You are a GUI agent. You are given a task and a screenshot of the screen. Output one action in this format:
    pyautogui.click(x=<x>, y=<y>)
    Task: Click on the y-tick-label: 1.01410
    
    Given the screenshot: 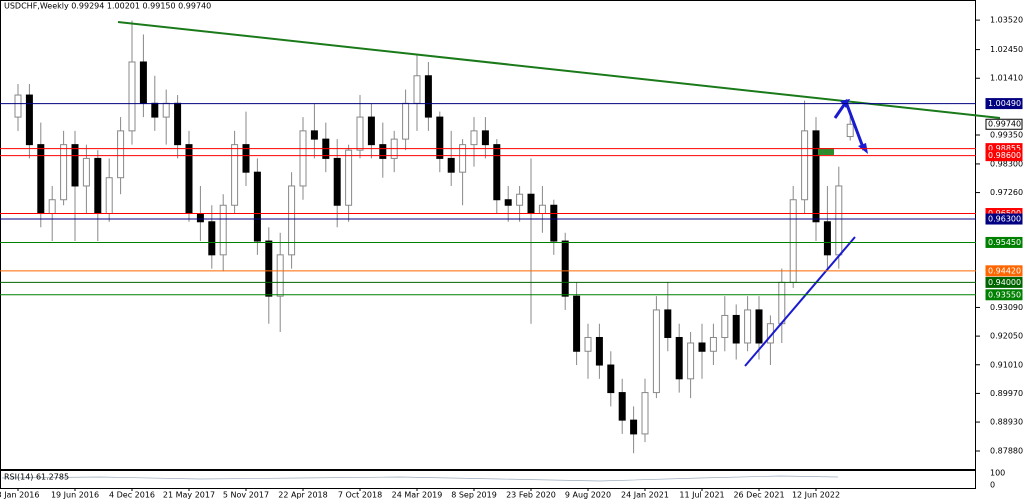 What is the action you would take?
    pyautogui.click(x=1006, y=78)
    